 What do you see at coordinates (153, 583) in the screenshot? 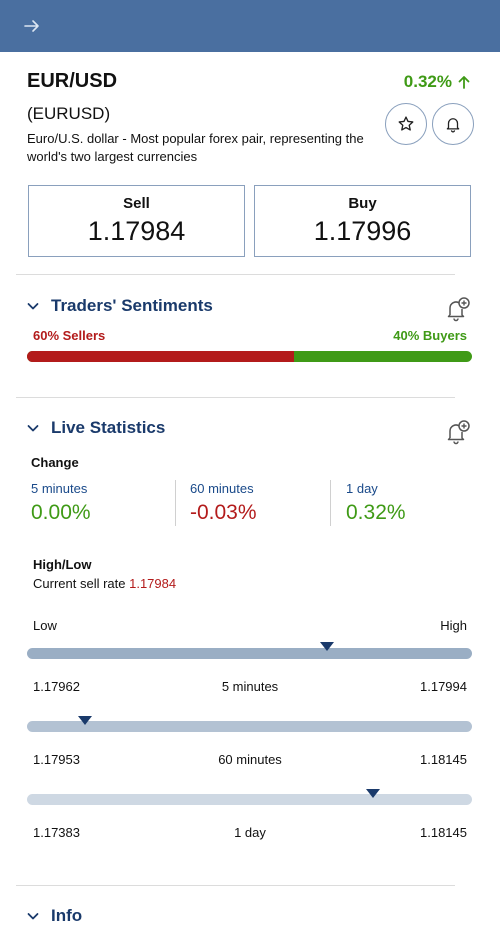
I see `current-sell-rate-value: 1.17984` at bounding box center [153, 583].